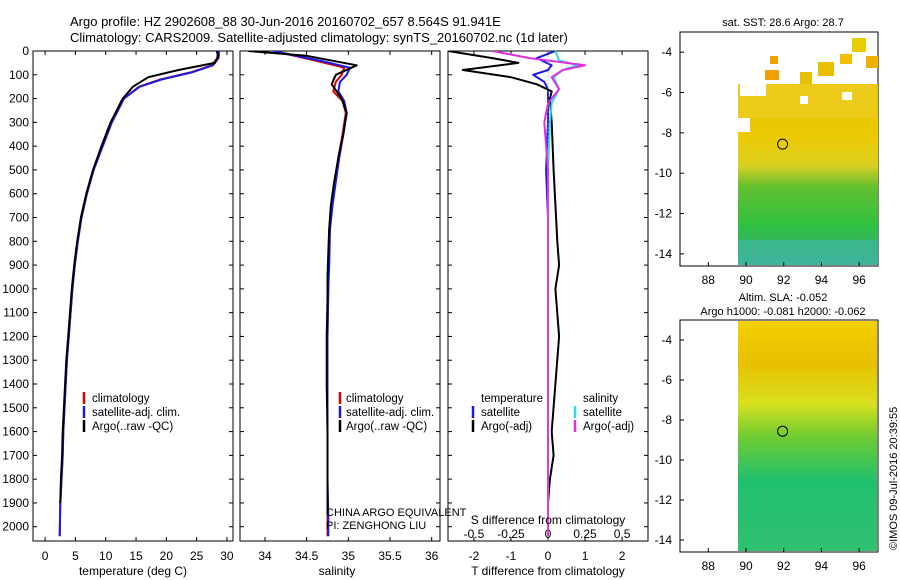  I want to click on x-tick-label: 36, so click(432, 556).